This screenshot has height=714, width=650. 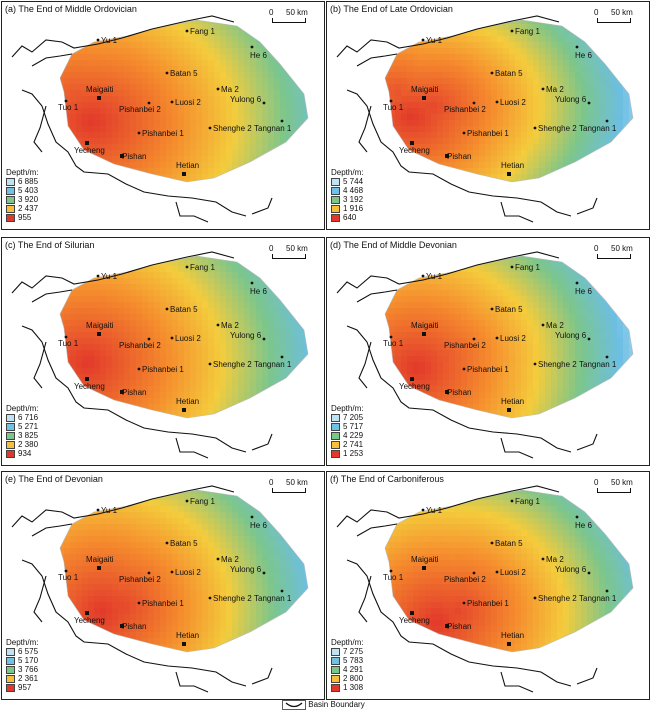 I want to click on well-label: Shenghe 2, so click(x=557, y=364).